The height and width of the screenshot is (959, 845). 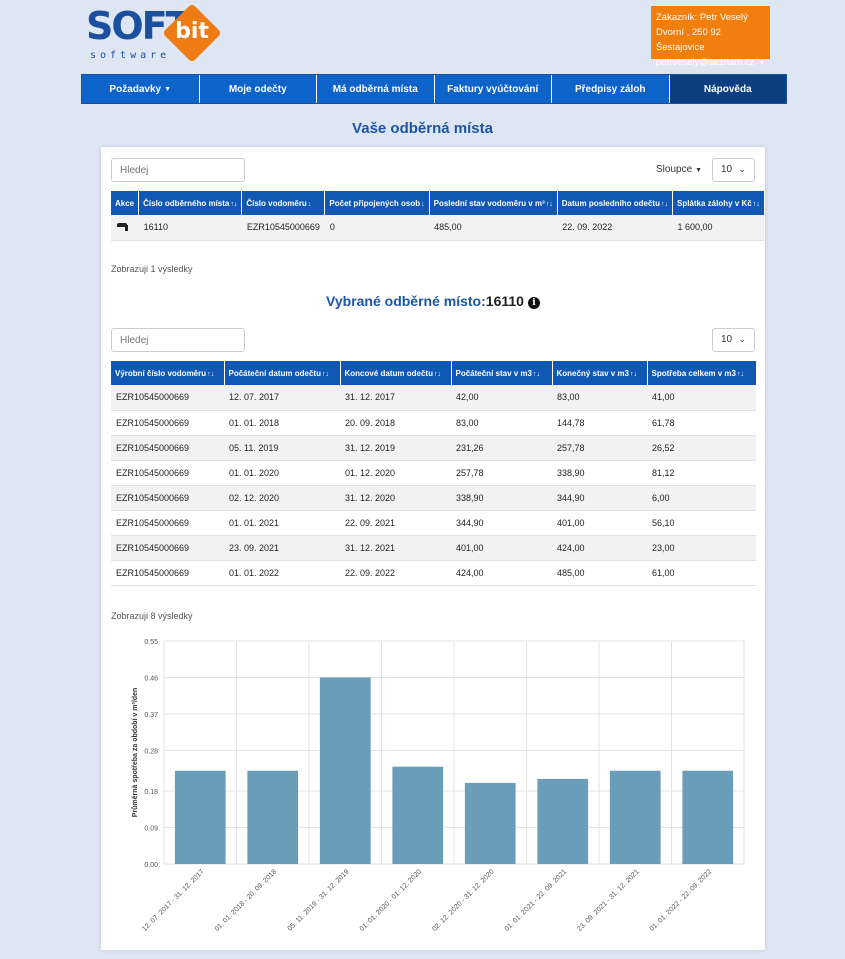 I want to click on table-cell: 257,78, so click(x=599, y=448).